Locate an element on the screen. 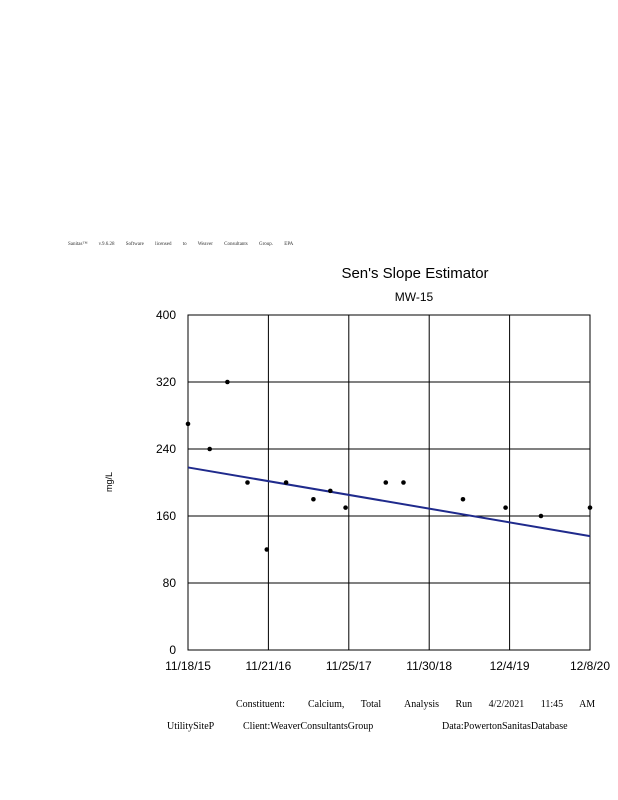  y-tick-label: 160 is located at coordinates (166, 516).